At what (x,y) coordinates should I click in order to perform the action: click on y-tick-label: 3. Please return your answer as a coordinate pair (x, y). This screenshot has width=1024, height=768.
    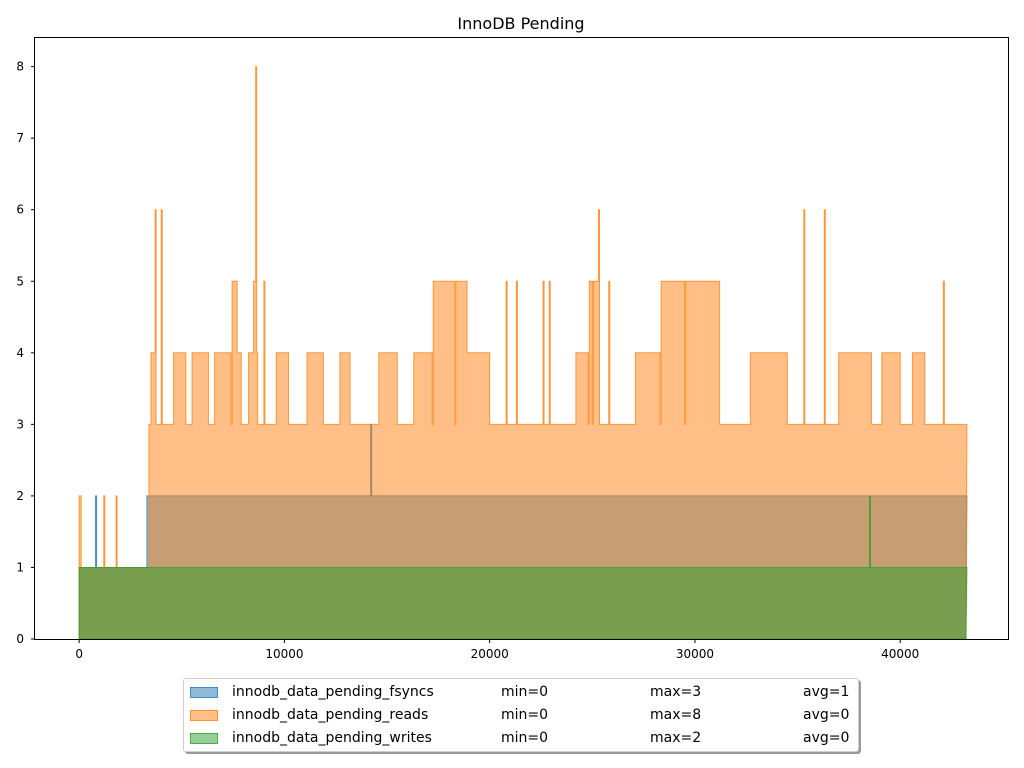
    Looking at the image, I should click on (20, 424).